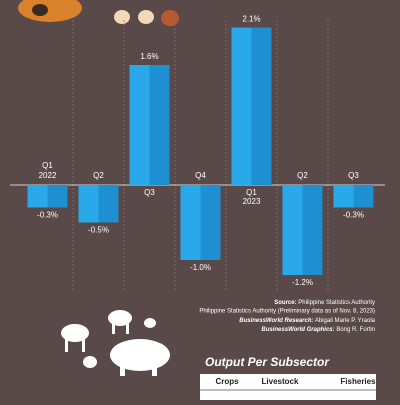 The width and height of the screenshot is (400, 405). I want to click on table-header: Fisheries, so click(358, 381).